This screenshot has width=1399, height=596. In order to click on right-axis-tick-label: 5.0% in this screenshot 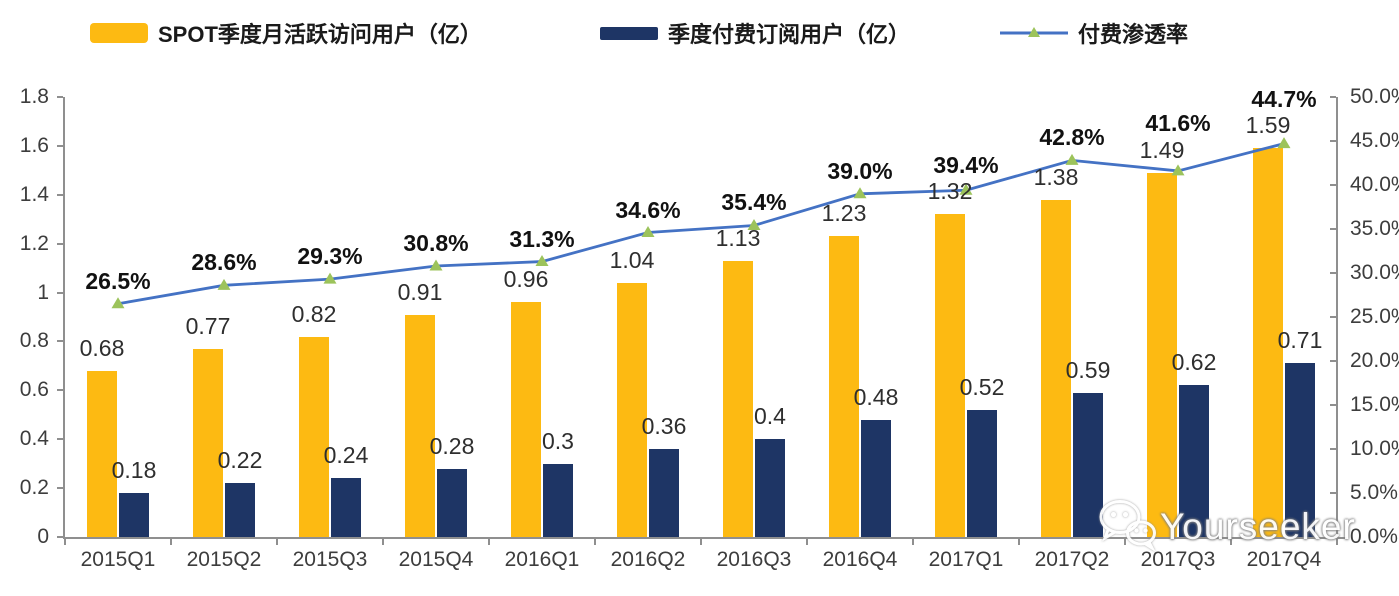, I will do `click(1374, 492)`.